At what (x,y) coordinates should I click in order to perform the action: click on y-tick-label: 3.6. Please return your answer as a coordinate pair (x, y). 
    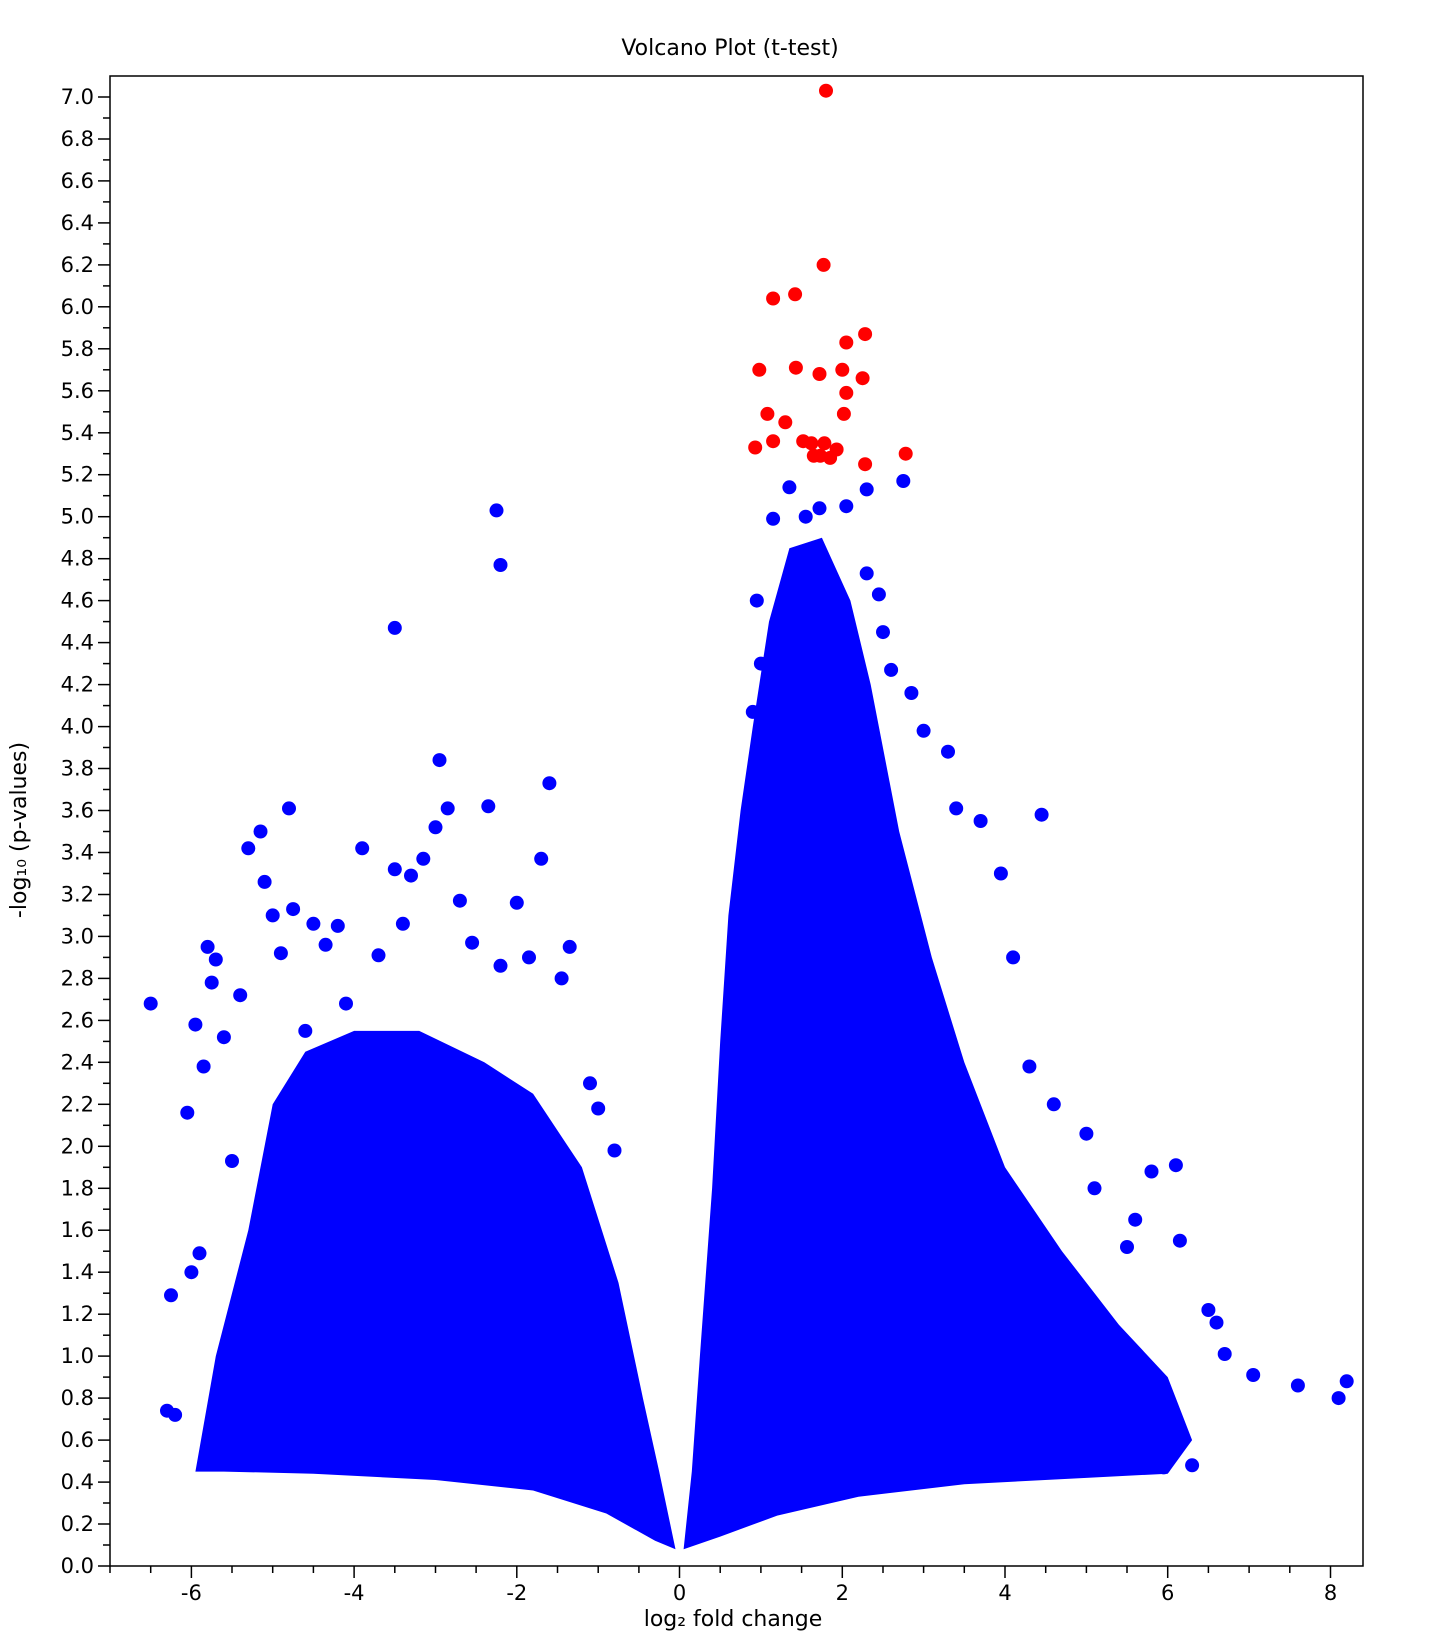
    Looking at the image, I should click on (77, 811).